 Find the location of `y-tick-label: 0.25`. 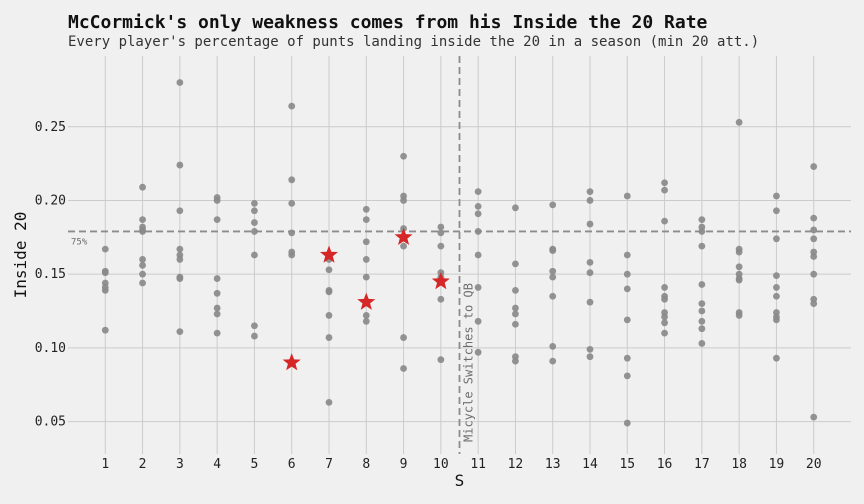

y-tick-label: 0.25 is located at coordinates (50, 127).